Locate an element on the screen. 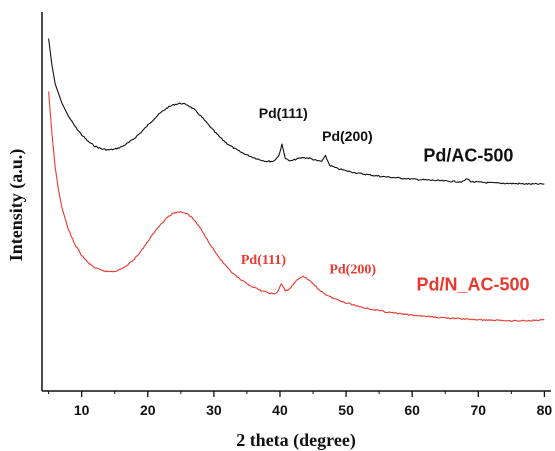  x-tick-label: 10 is located at coordinates (82, 410).